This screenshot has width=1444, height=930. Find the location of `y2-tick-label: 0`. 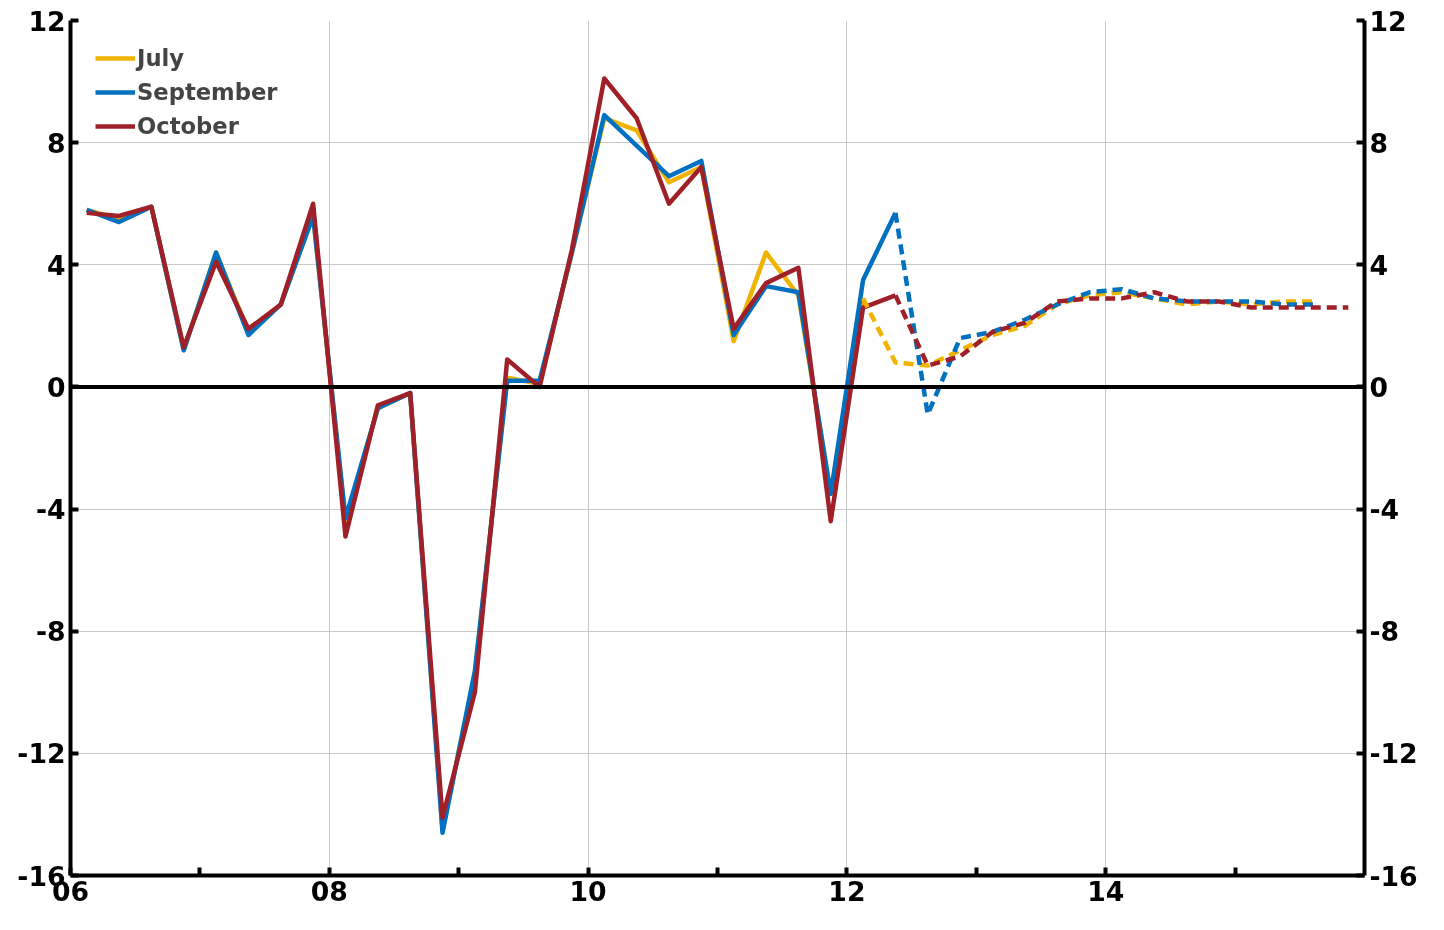

y2-tick-label: 0 is located at coordinates (1379, 387).